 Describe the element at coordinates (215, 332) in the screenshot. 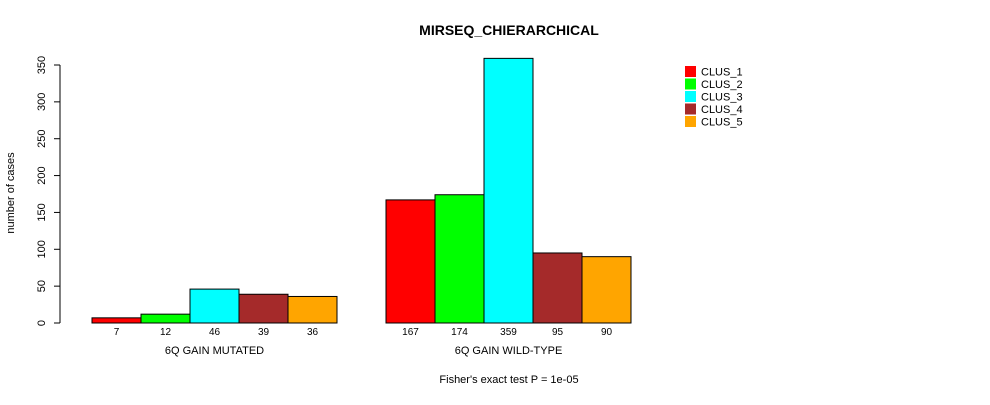

I see `bar-value-label: 46` at that location.